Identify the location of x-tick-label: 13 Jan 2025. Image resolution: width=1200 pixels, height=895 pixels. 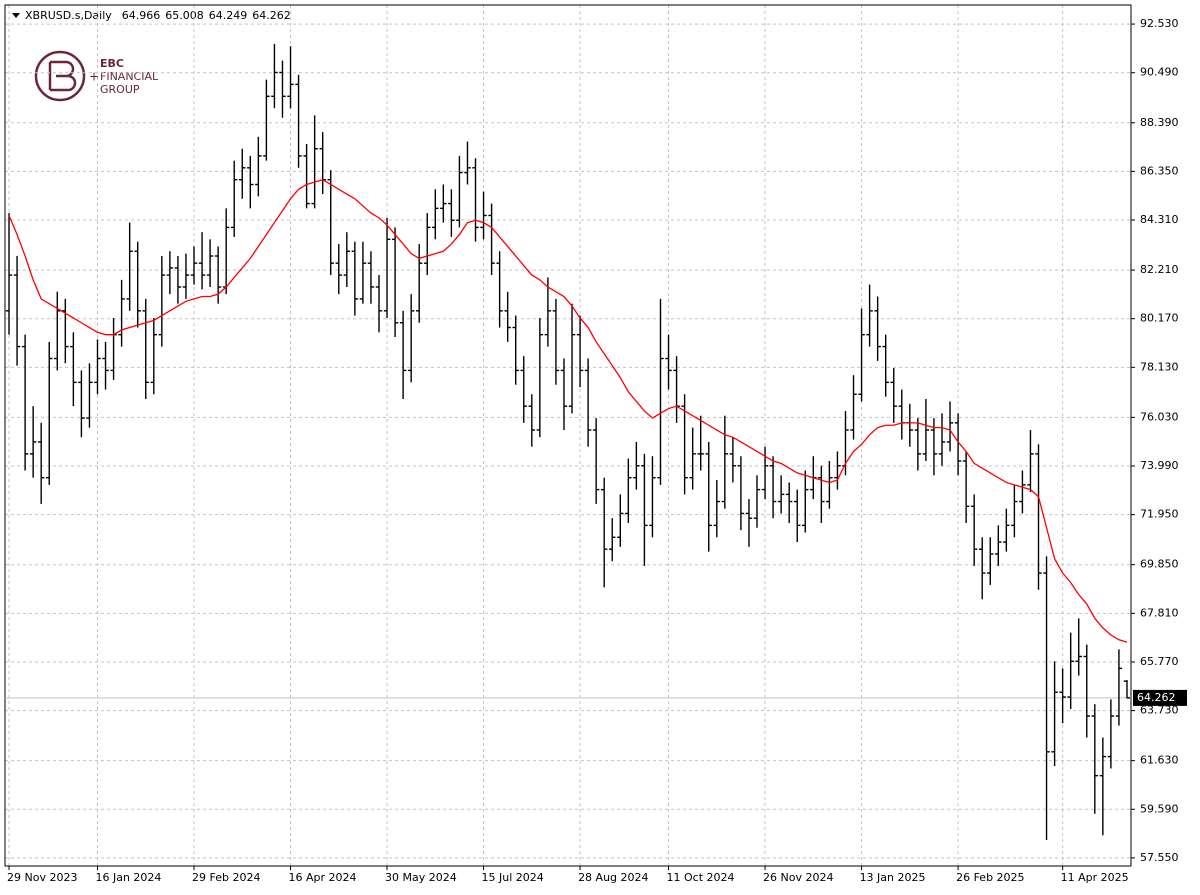
(893, 877).